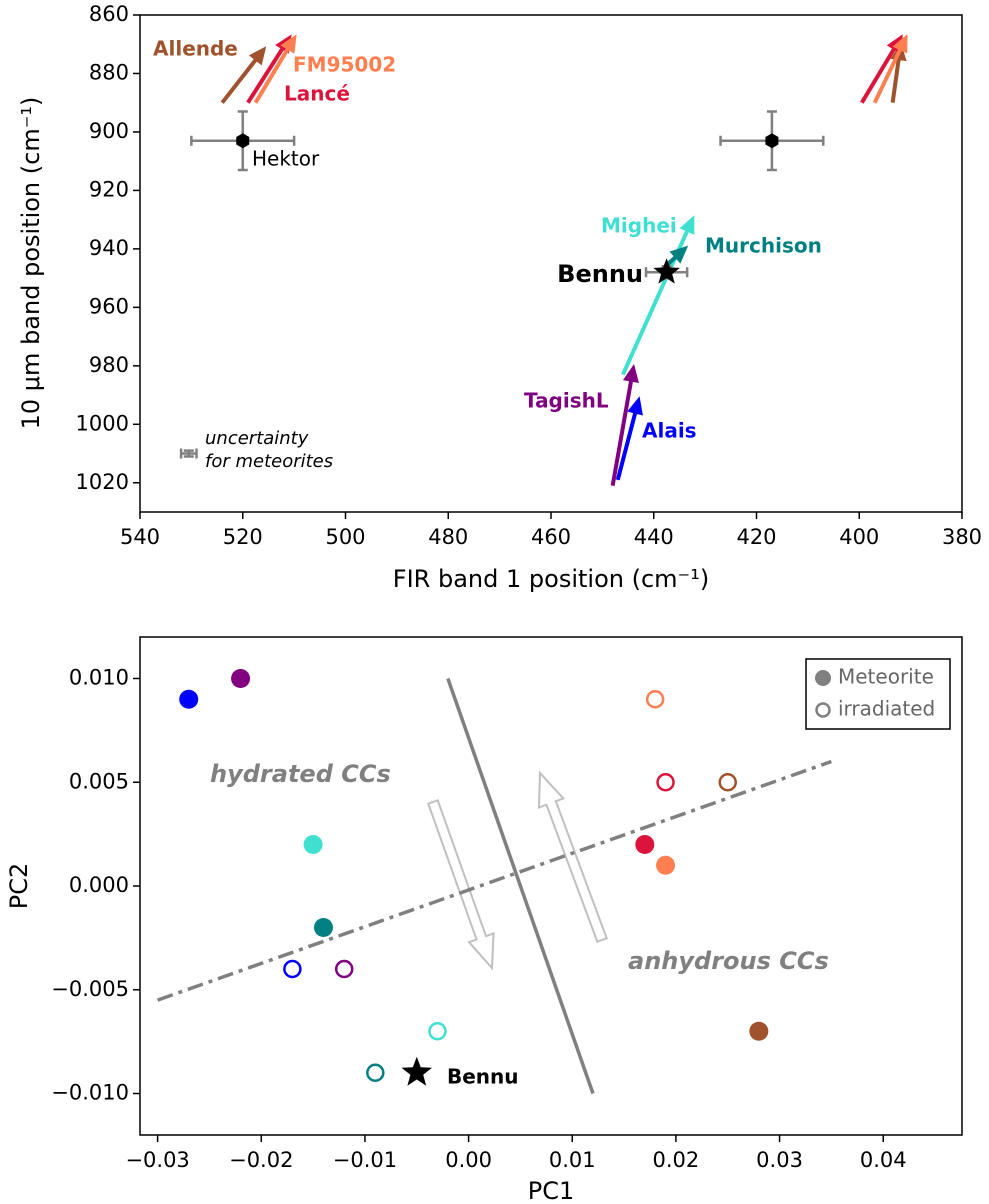 The image size is (989, 1204). I want to click on star-label: Bennu, so click(483, 1077).